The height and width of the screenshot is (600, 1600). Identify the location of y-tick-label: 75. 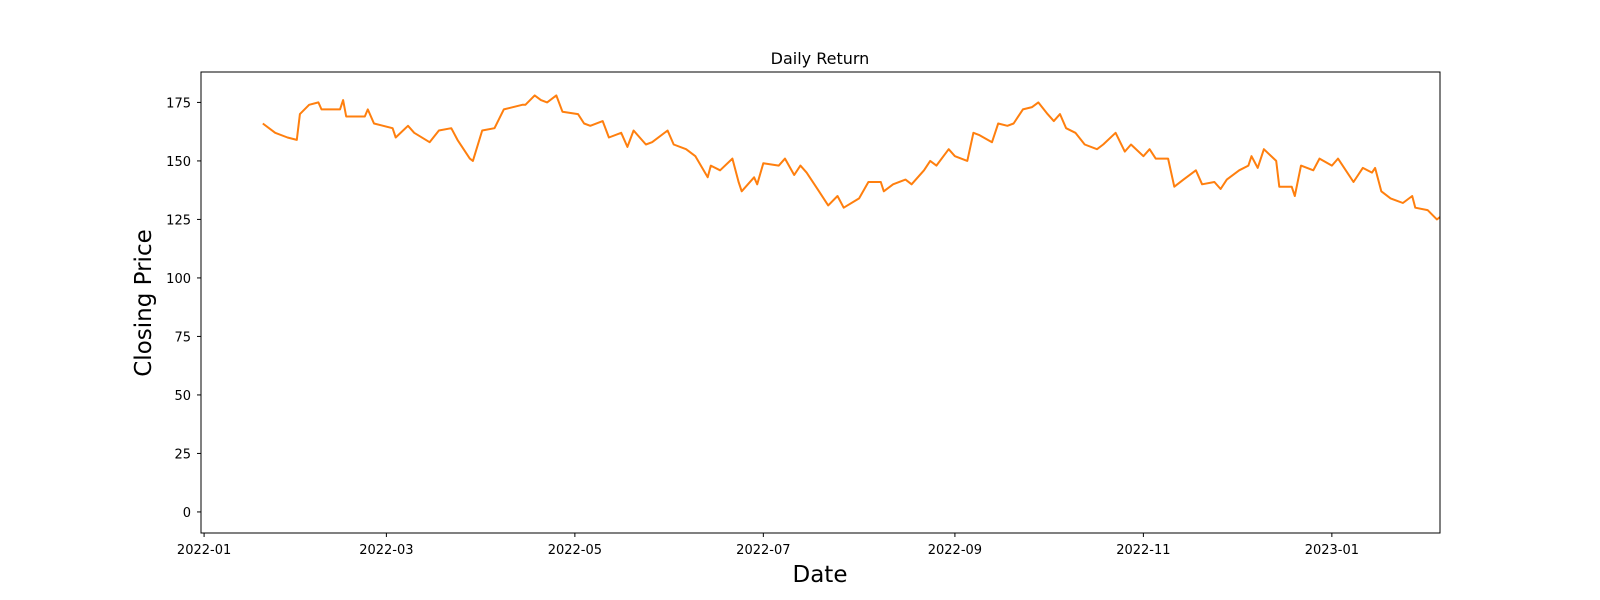
(182, 337).